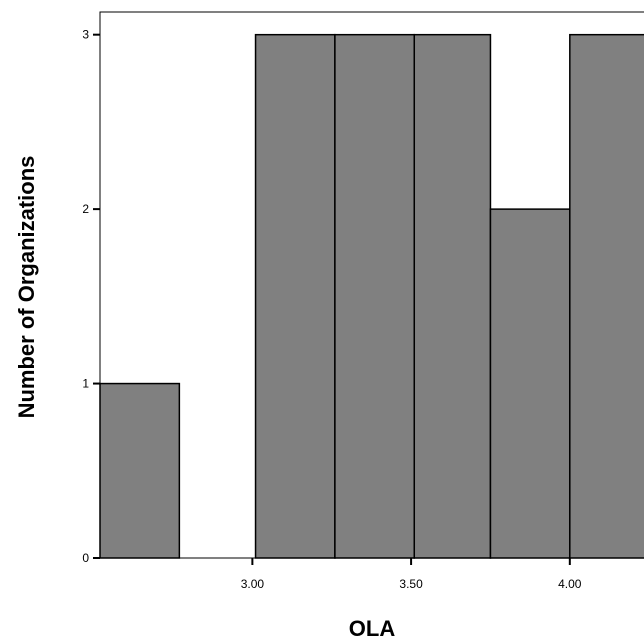 The height and width of the screenshot is (641, 644). What do you see at coordinates (85, 35) in the screenshot?
I see `y-tick-label: 3` at bounding box center [85, 35].